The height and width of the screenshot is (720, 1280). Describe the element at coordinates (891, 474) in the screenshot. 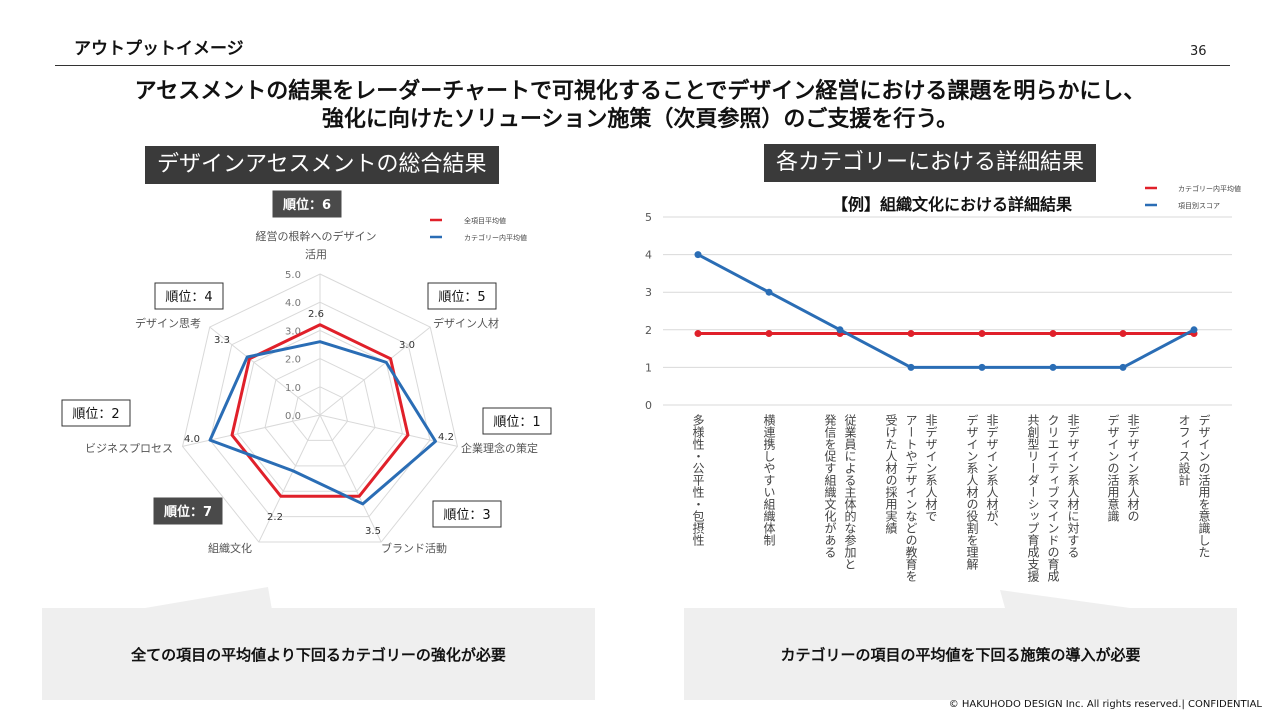

I see `line-x-category-label: 受けた人材の採用実績` at that location.